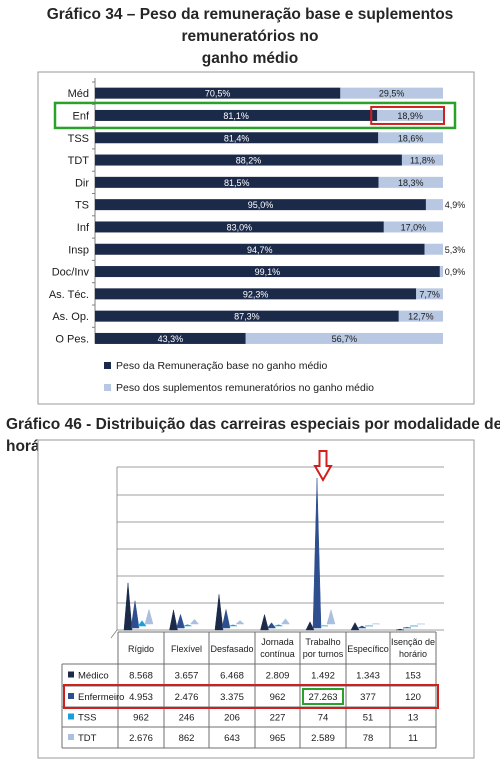 Image resolution: width=500 pixels, height=763 pixels. I want to click on table-cell: 120, so click(413, 697).